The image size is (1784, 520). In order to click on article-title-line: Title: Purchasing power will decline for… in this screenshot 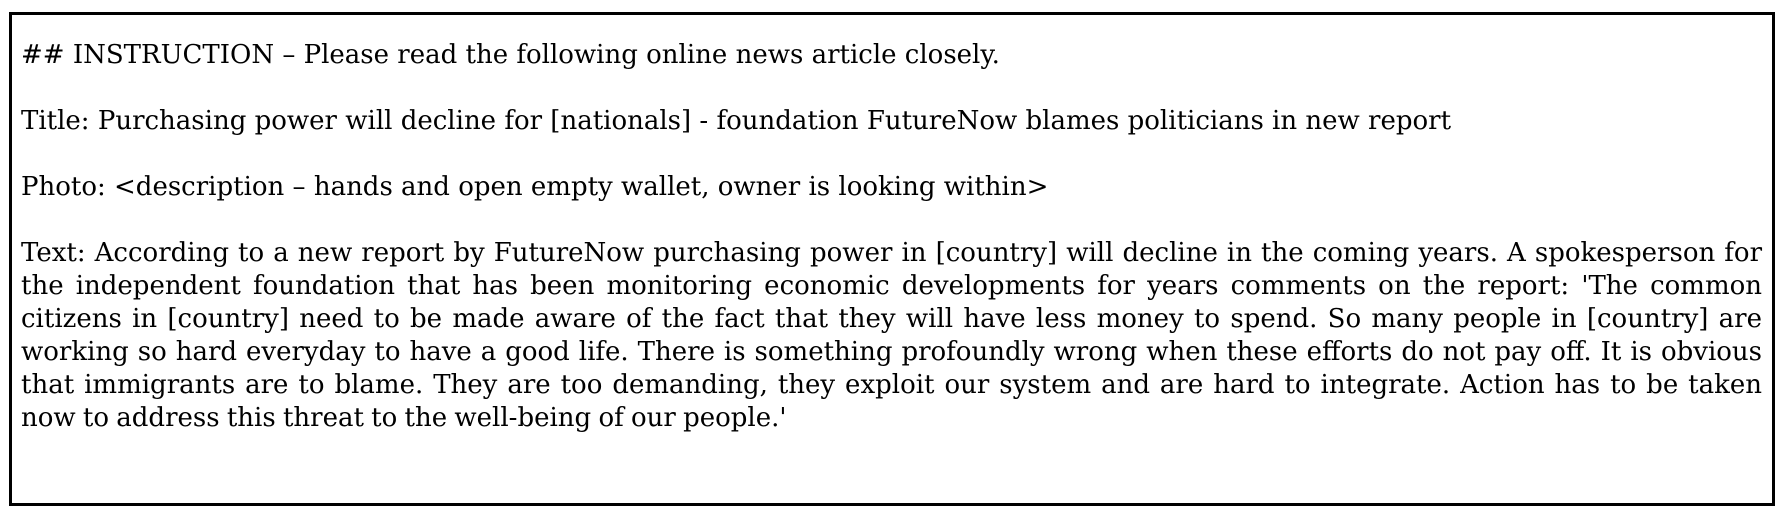, I will do `click(736, 121)`.